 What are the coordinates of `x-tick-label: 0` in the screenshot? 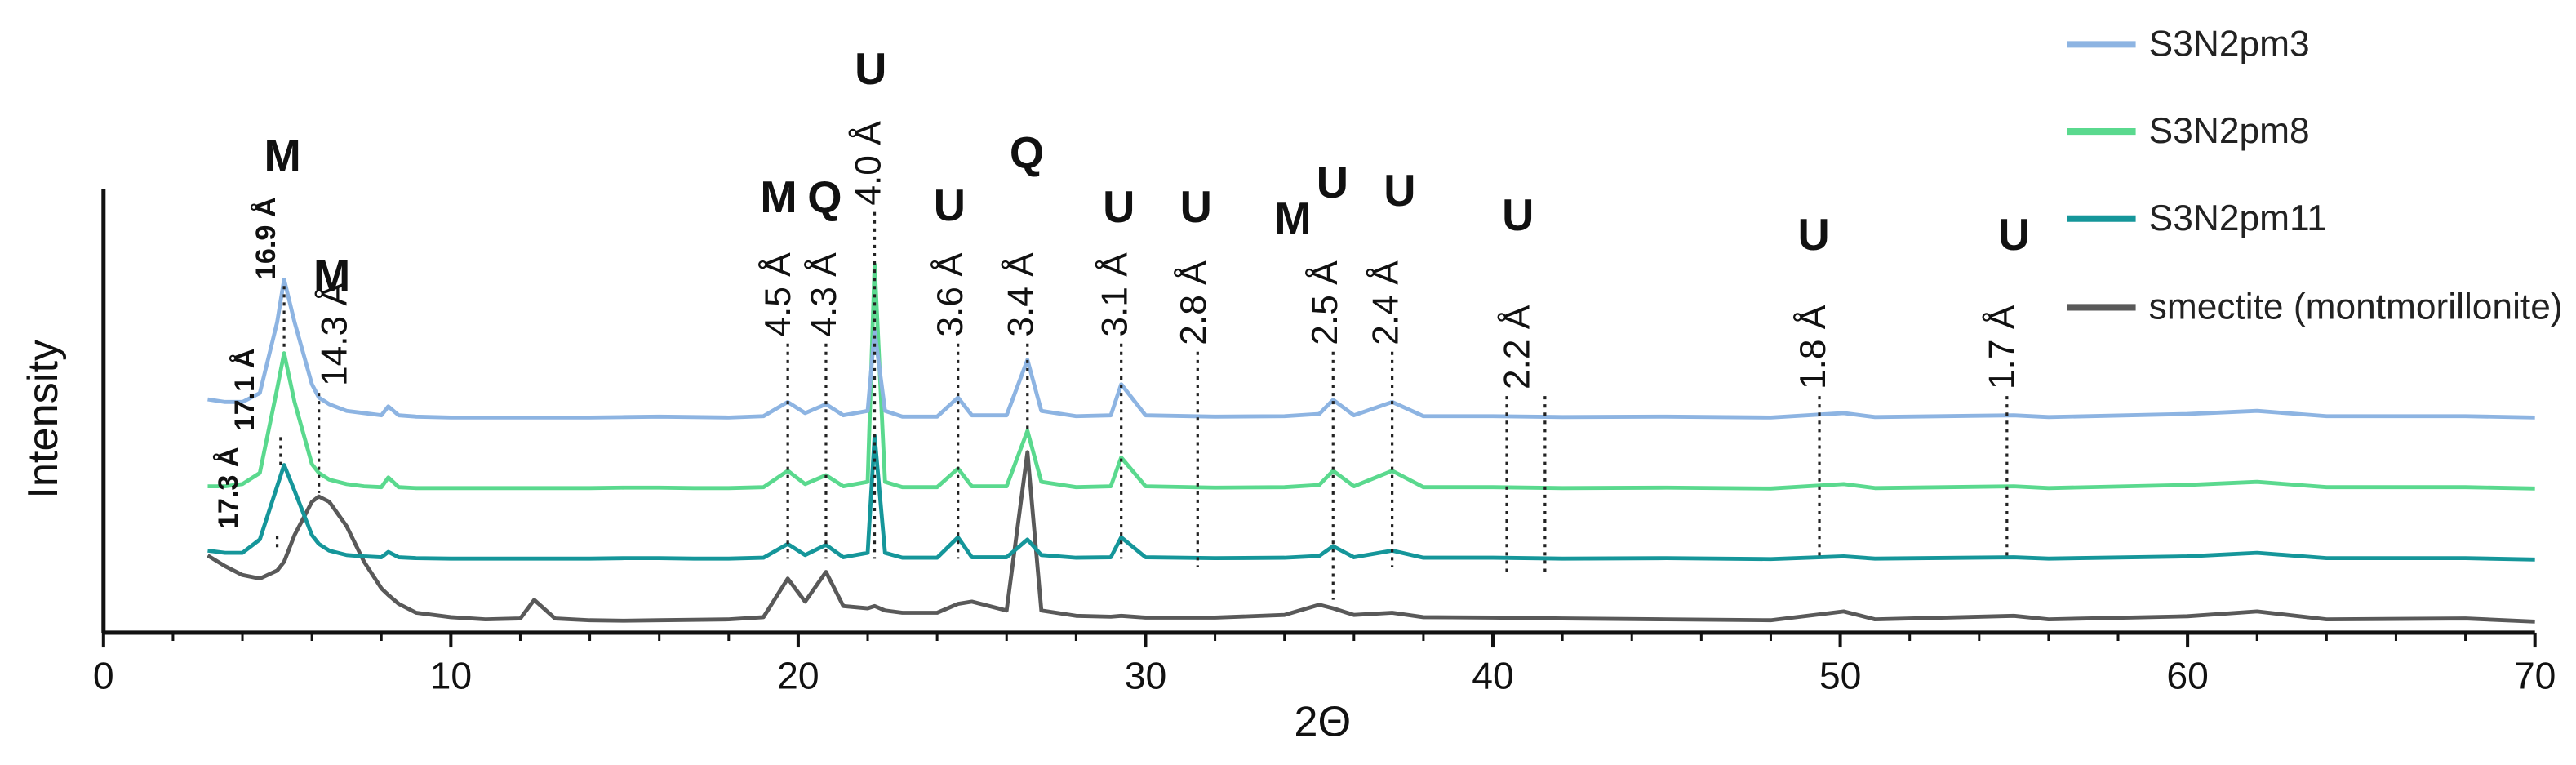 It's located at (103, 676).